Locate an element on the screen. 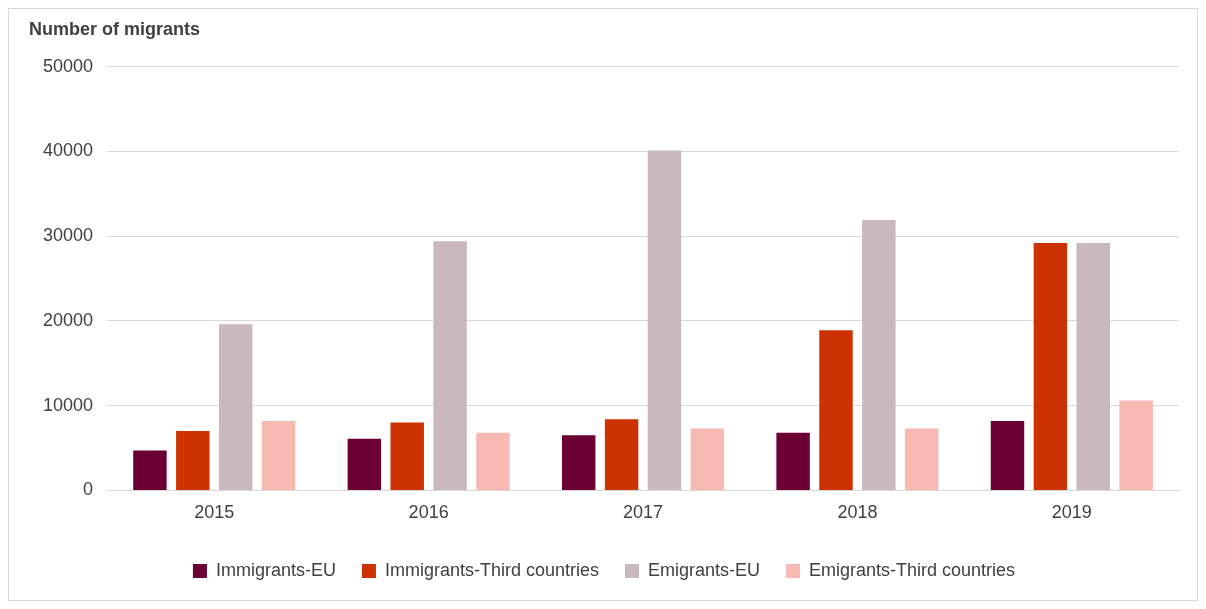 The width and height of the screenshot is (1206, 609). y-tick-label: 20000 is located at coordinates (68, 319).